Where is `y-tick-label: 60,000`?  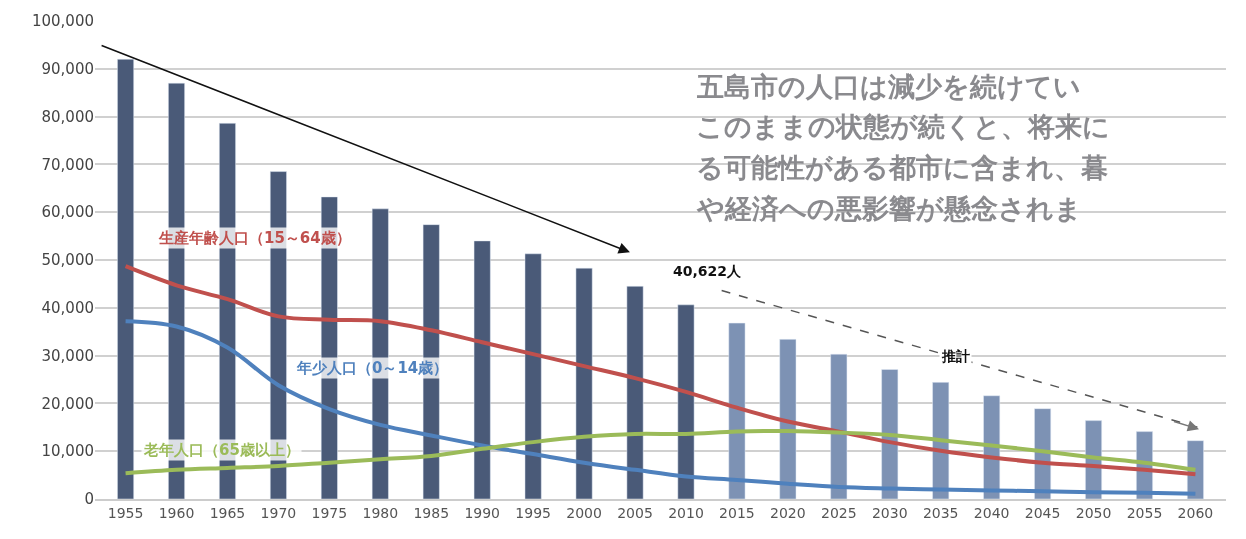 y-tick-label: 60,000 is located at coordinates (67, 212).